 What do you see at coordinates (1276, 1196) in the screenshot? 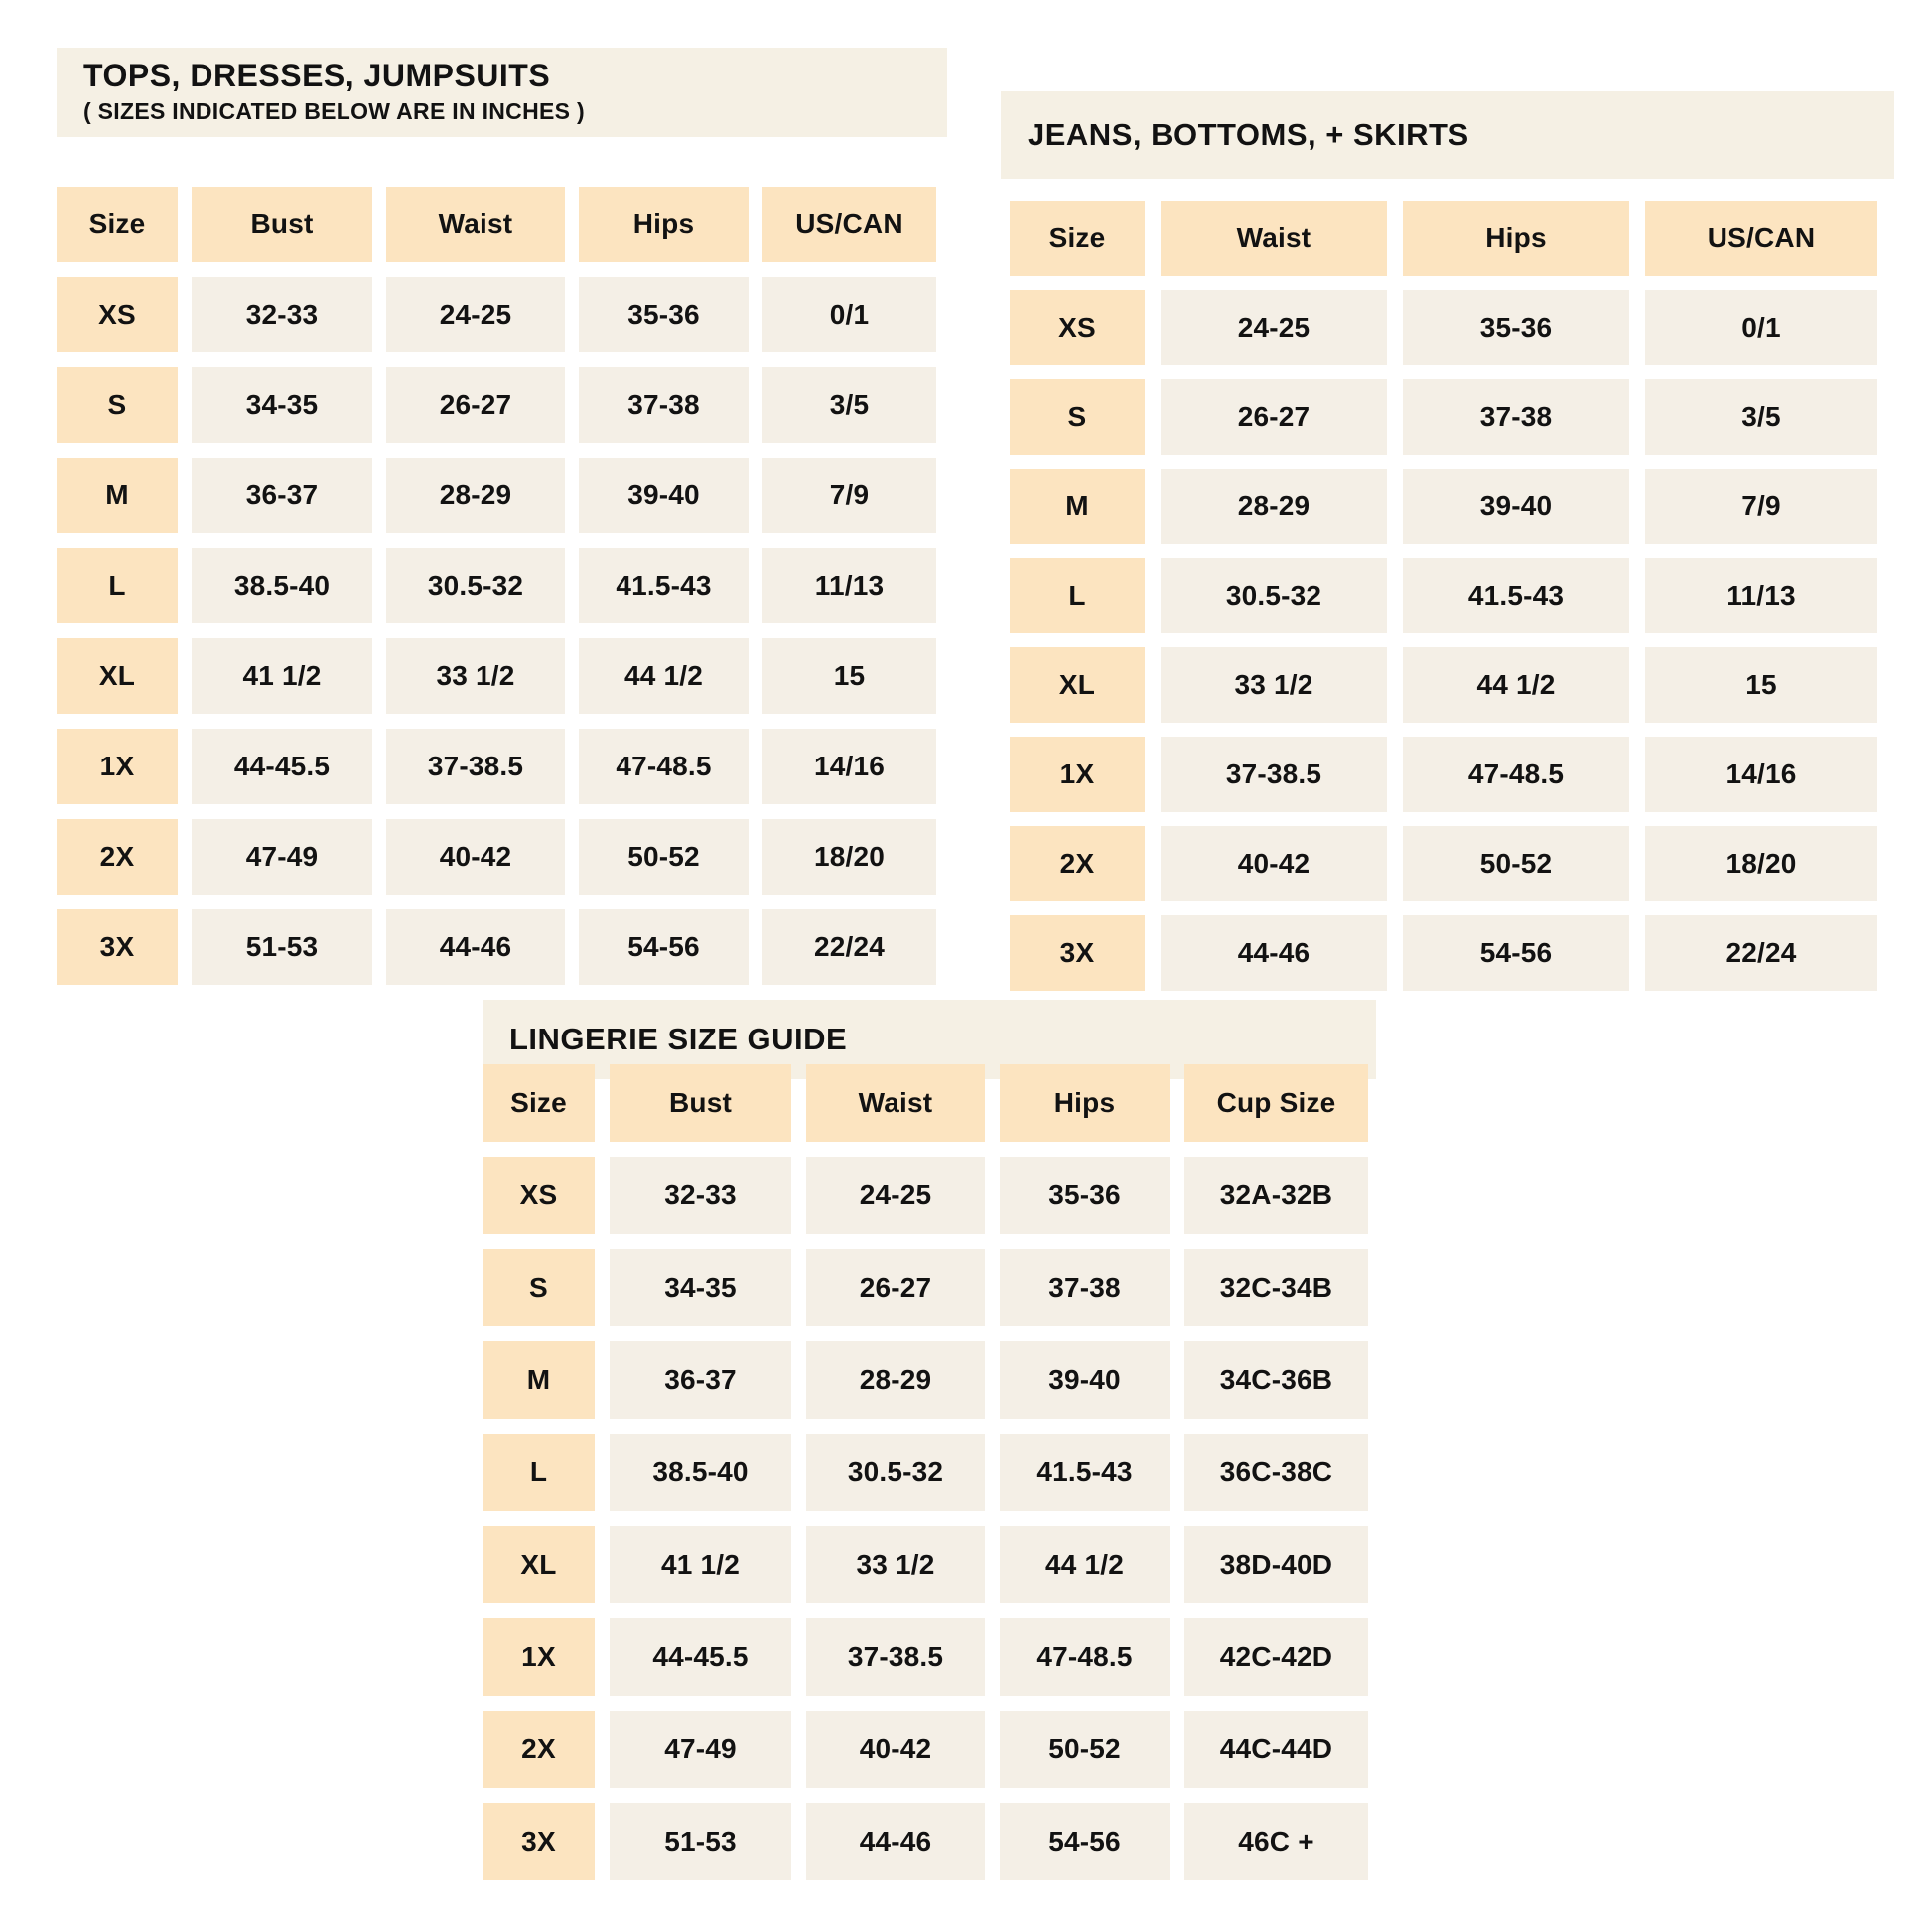
I see `measurement-cell: 32A-32B` at bounding box center [1276, 1196].